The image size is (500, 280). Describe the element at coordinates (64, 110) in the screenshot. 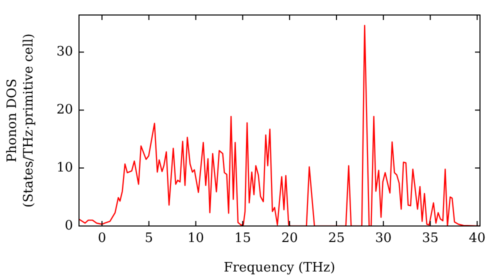

I see `y-tick-label: 20` at that location.